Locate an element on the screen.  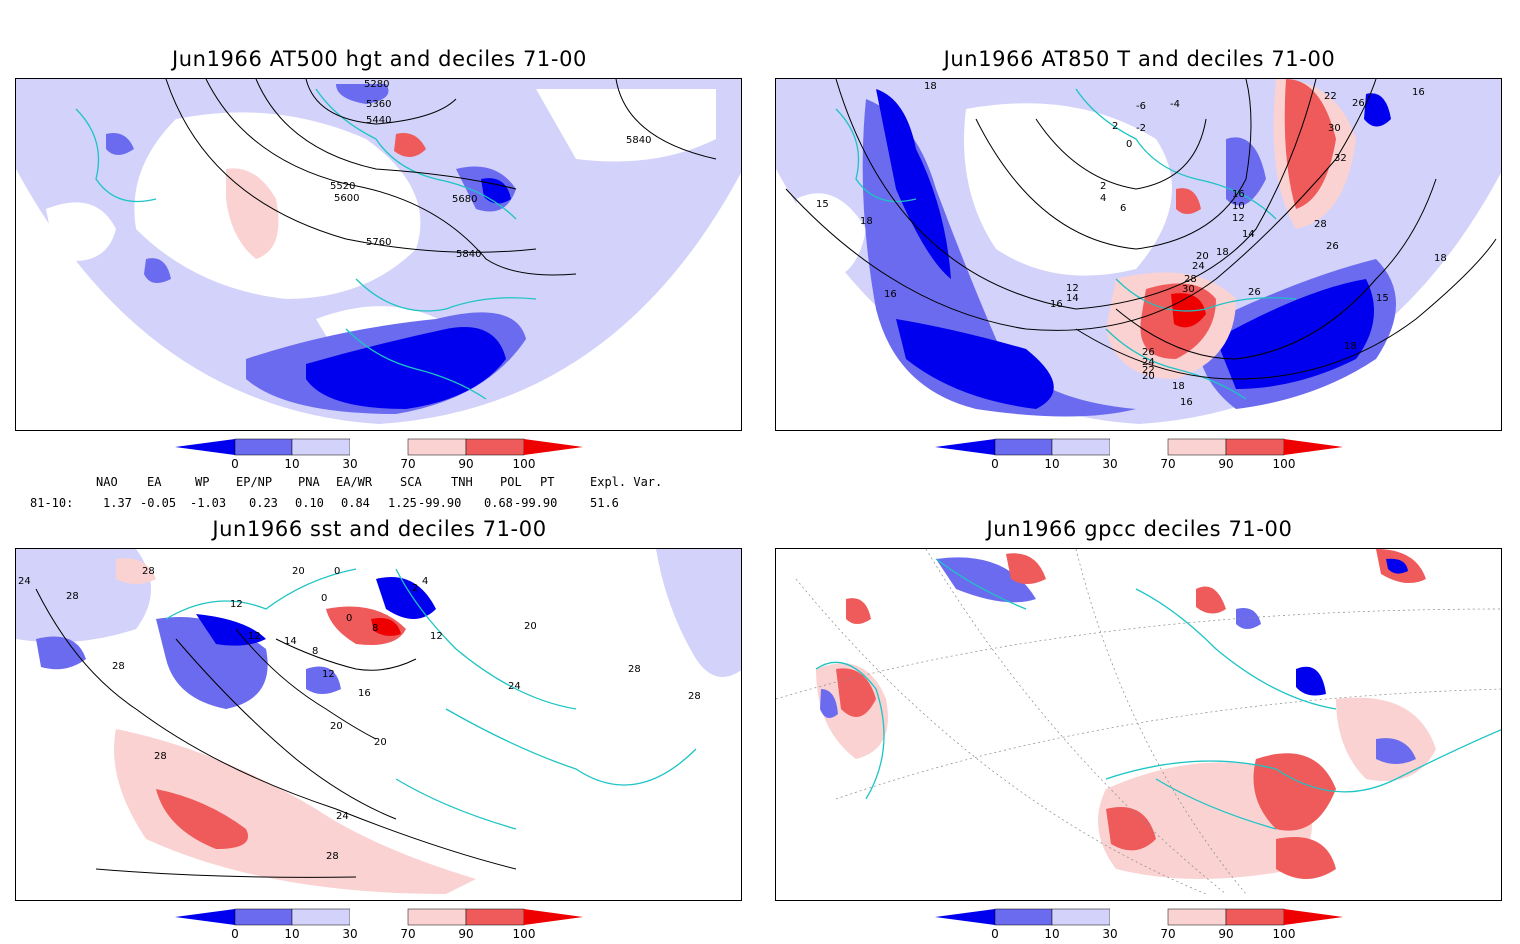
contour-label: 12 is located at coordinates (236, 604).